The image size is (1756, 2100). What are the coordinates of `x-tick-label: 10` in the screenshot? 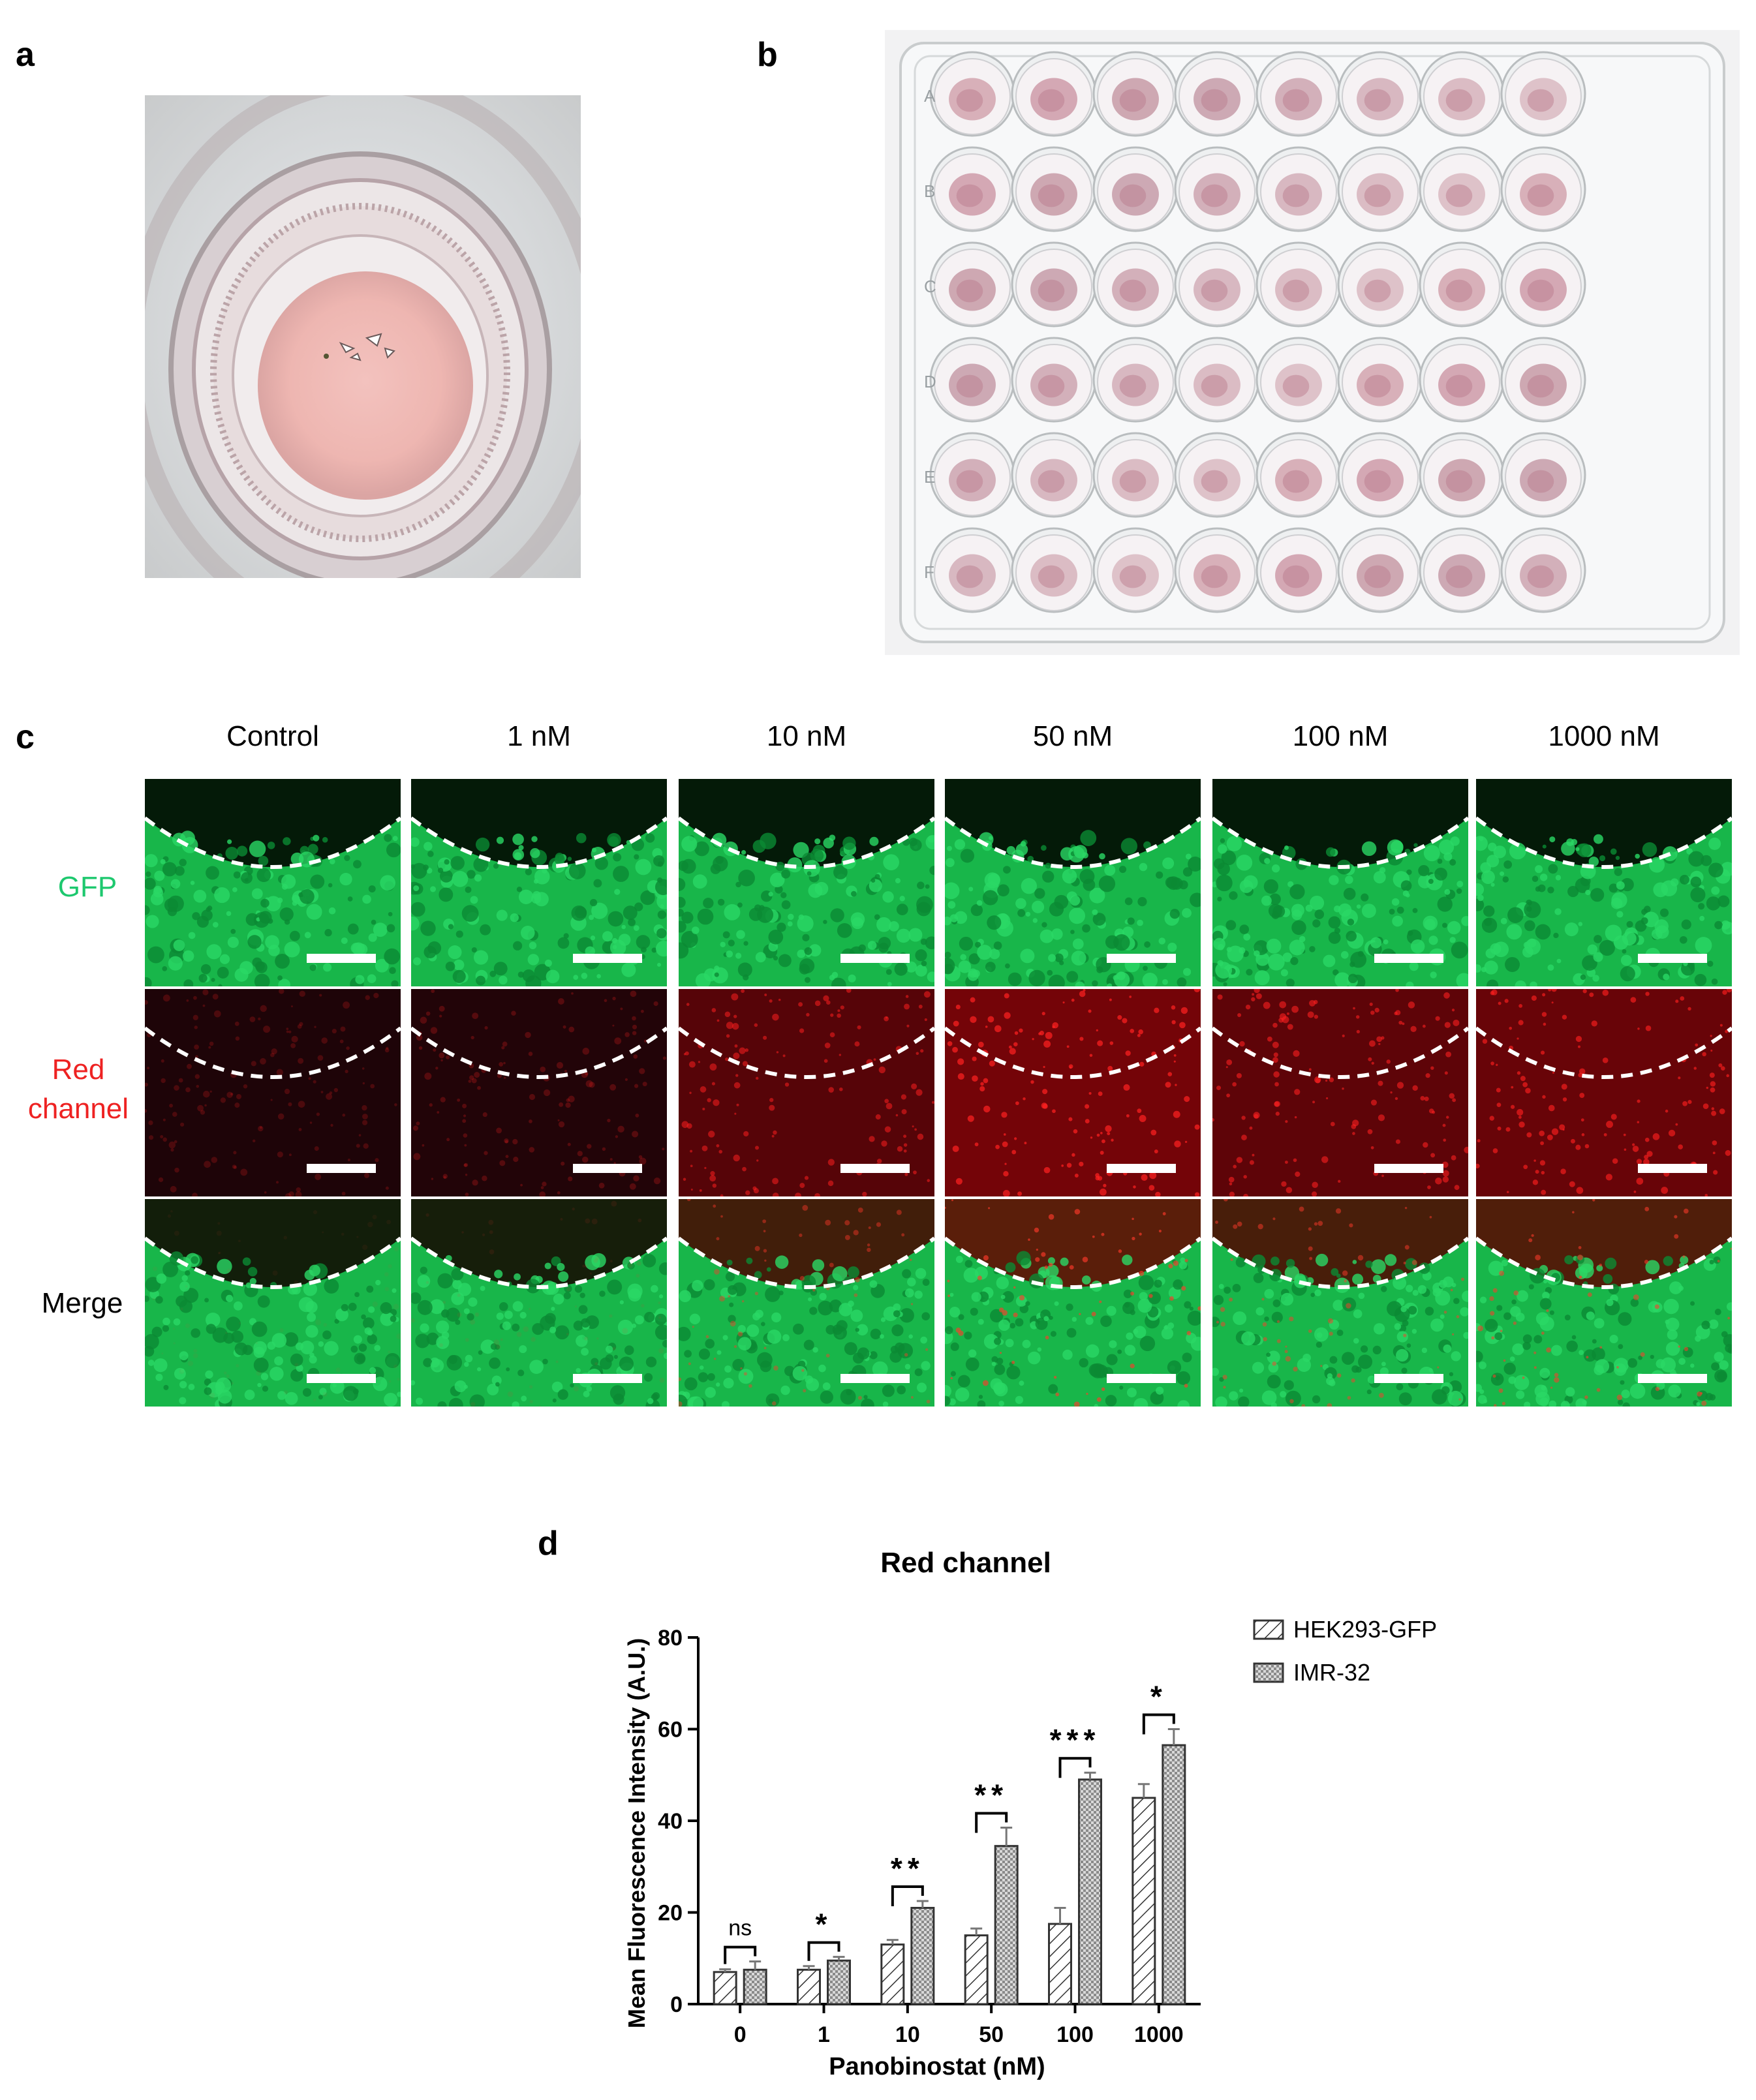 It's located at (907, 2034).